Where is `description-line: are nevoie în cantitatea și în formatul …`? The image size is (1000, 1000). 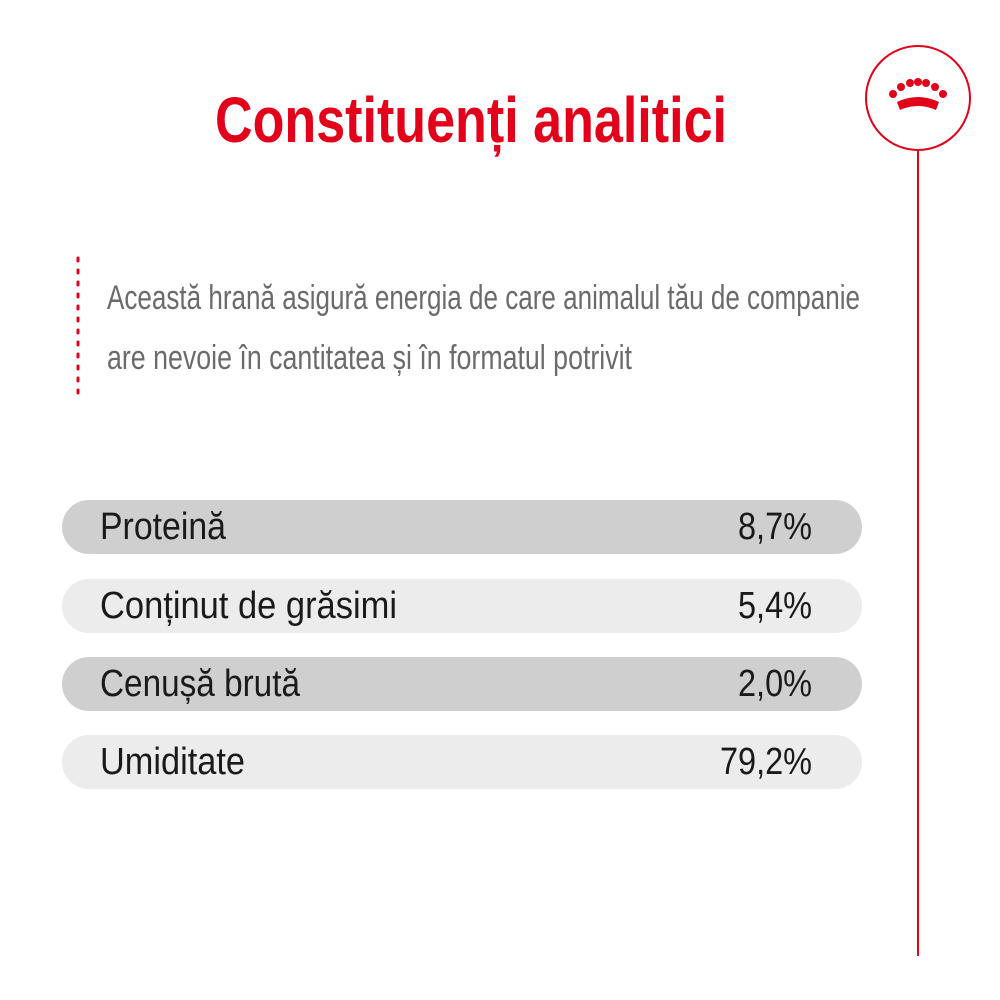 description-line: are nevoie în cantitatea și în formatul … is located at coordinates (369, 358).